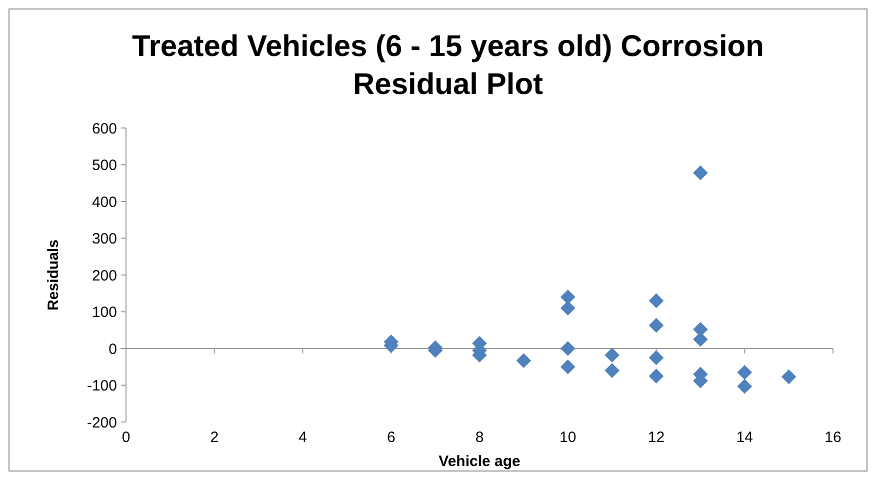 This screenshot has height=480, width=876. What do you see at coordinates (656, 437) in the screenshot?
I see `x-tick-label: 12` at bounding box center [656, 437].